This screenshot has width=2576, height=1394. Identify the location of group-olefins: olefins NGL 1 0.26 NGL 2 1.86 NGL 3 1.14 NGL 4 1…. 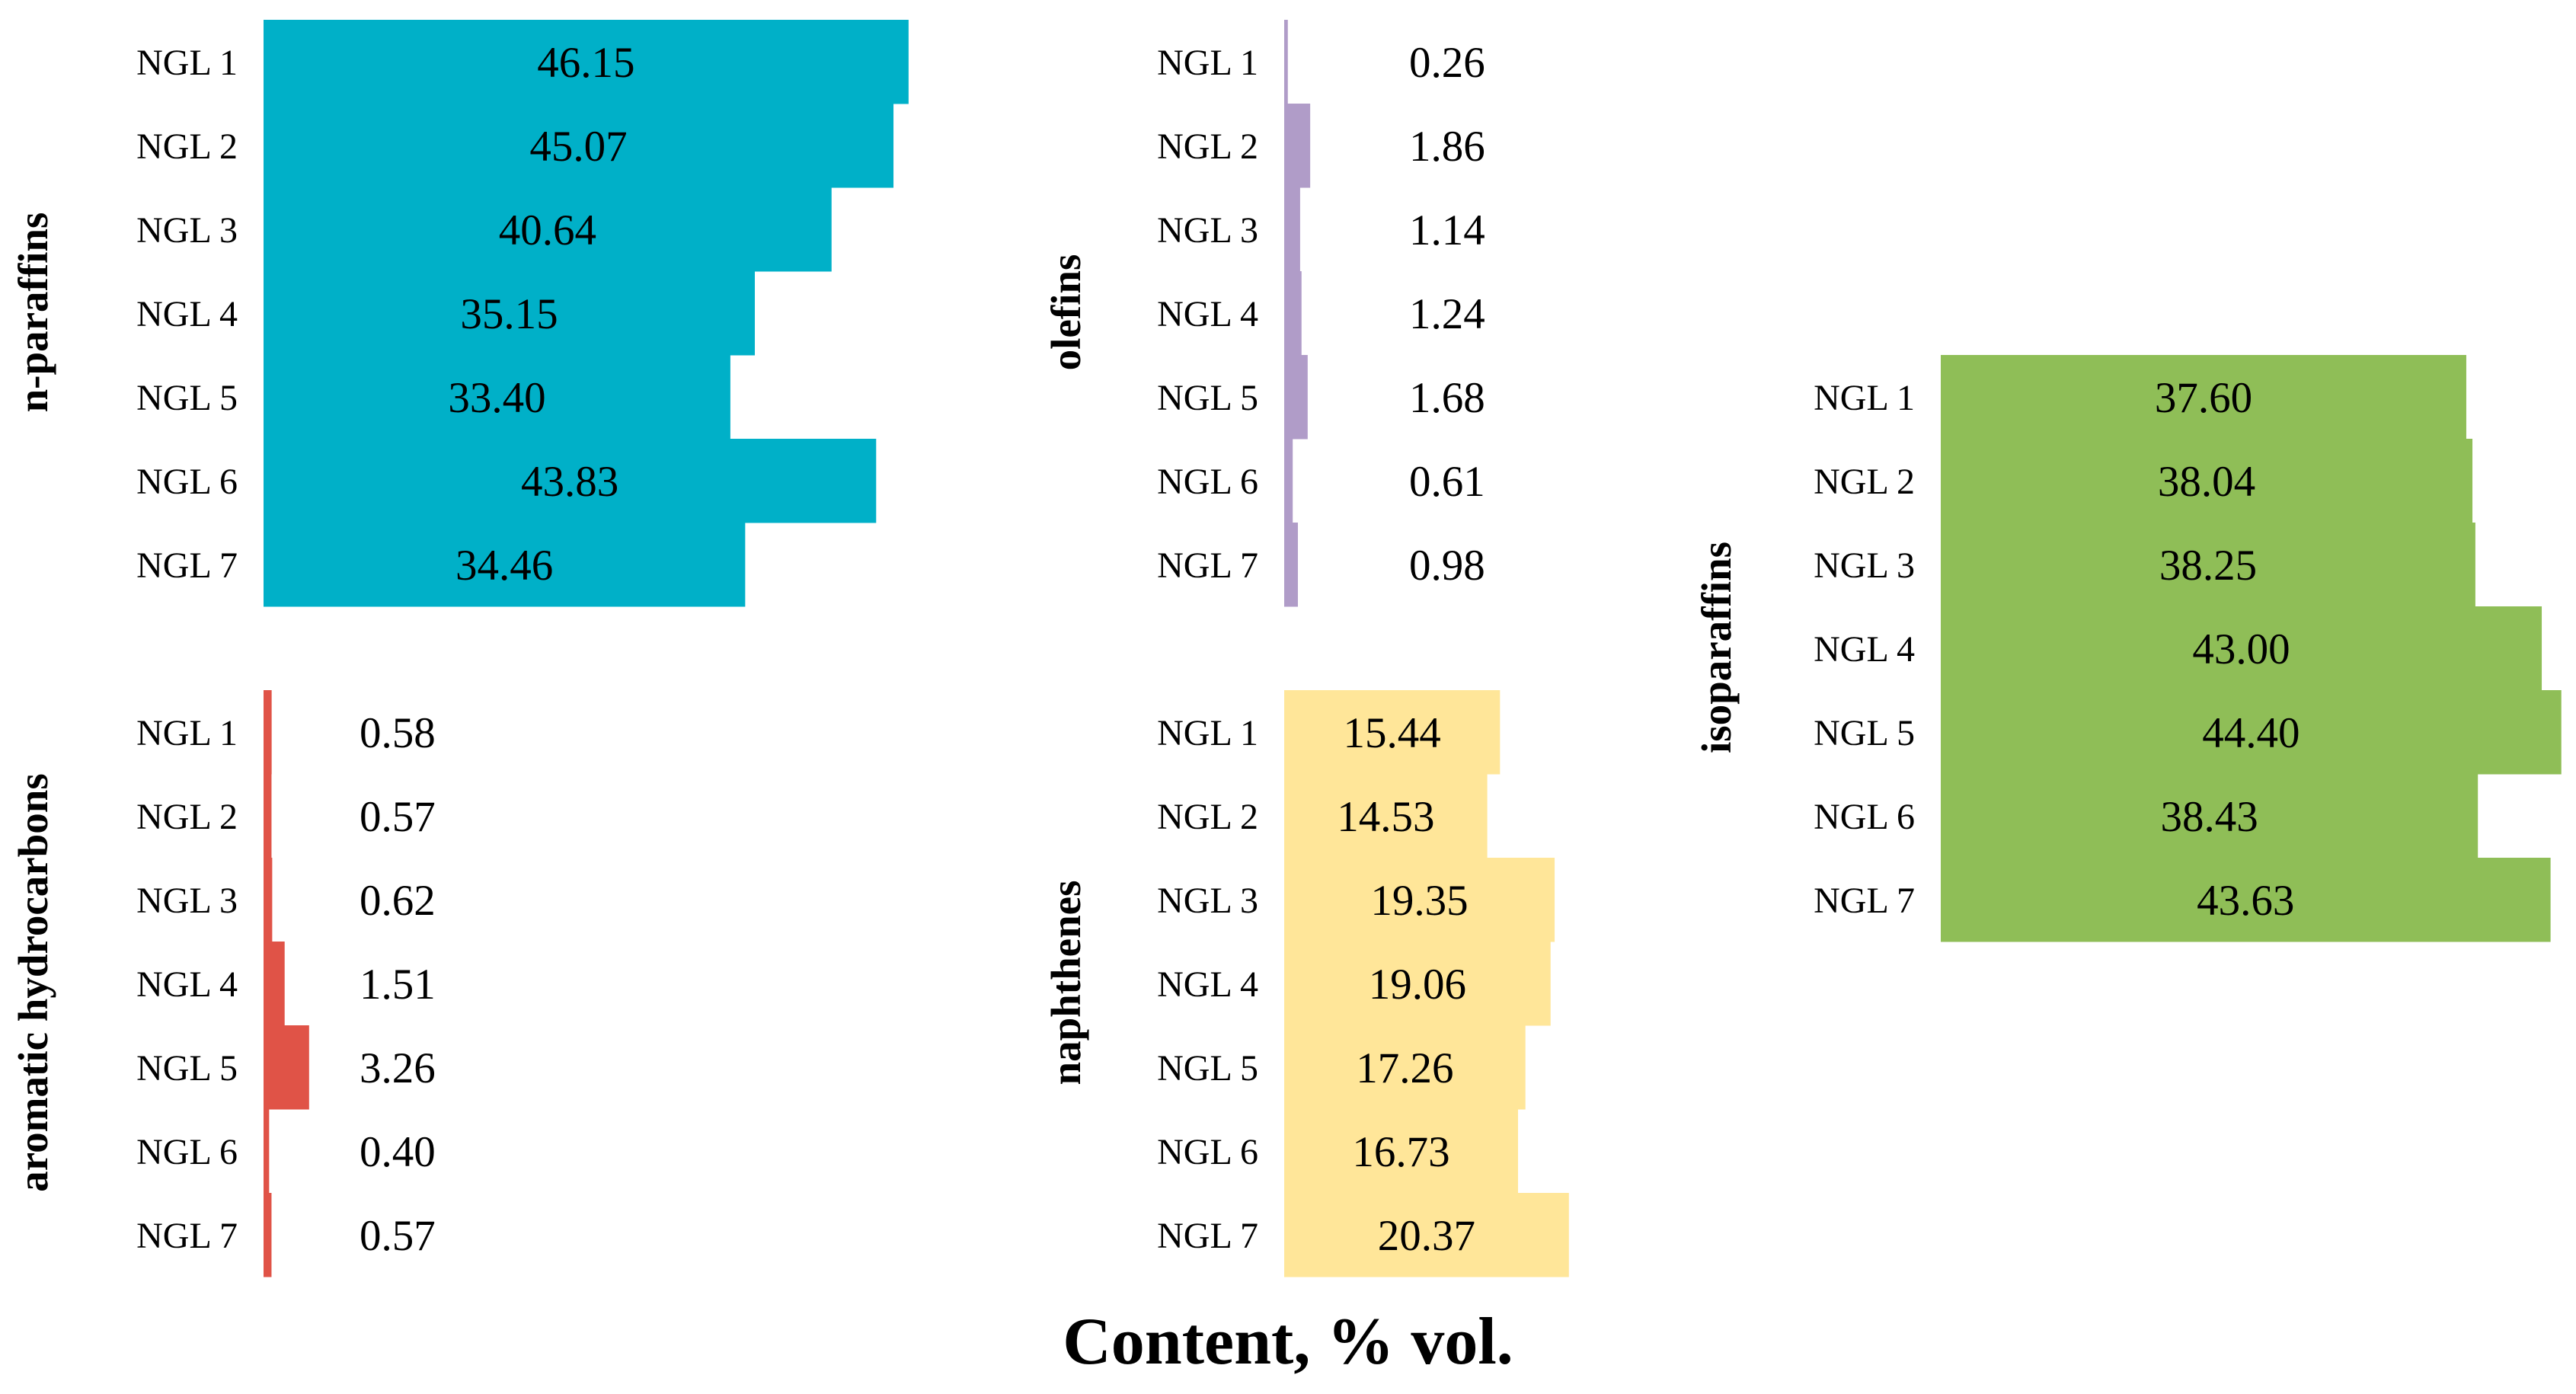
(1264, 313).